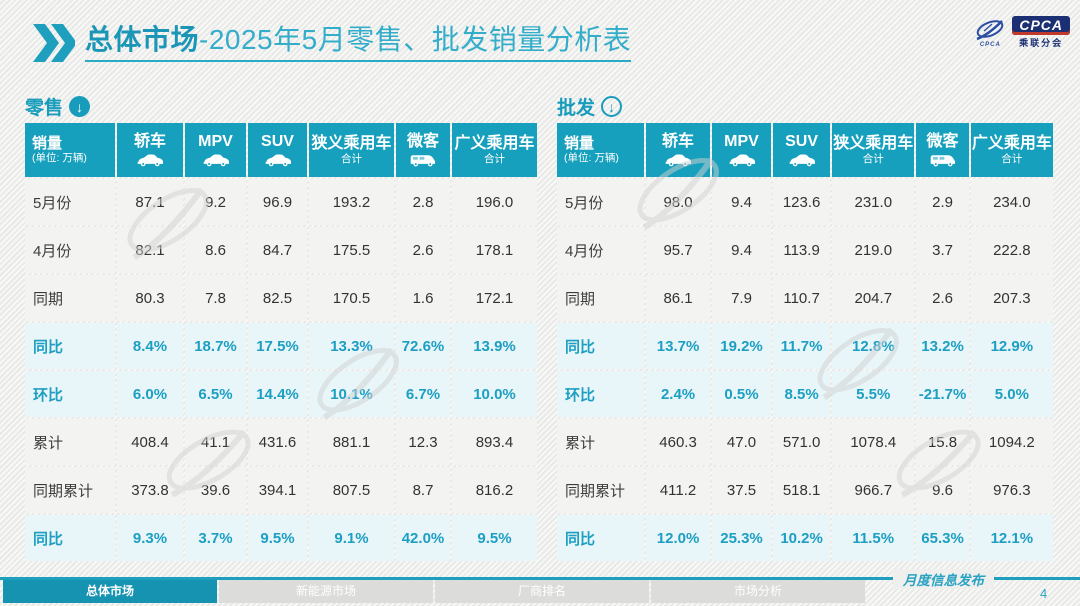 The width and height of the screenshot is (1080, 606). I want to click on cpca-logo: CPCA CPCA 乘联分会, so click(1021, 32).